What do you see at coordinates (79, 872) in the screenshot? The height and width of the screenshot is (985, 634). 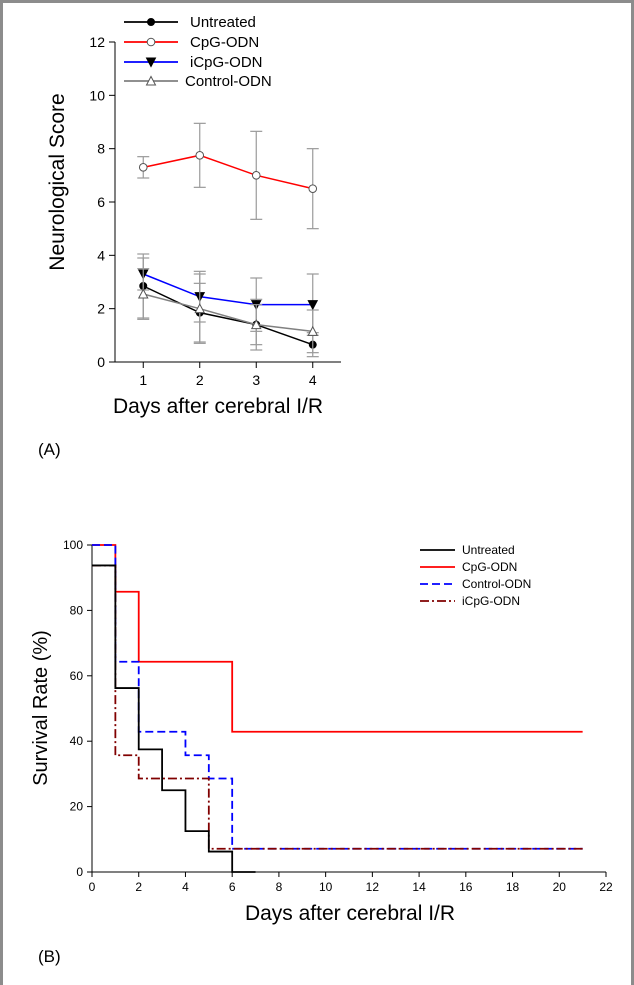 I see `b-y-tick-label: 0` at bounding box center [79, 872].